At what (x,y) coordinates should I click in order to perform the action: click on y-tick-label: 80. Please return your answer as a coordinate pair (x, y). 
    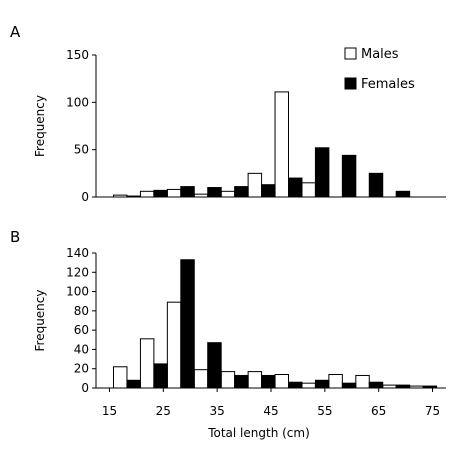
    Looking at the image, I should click on (81, 311).